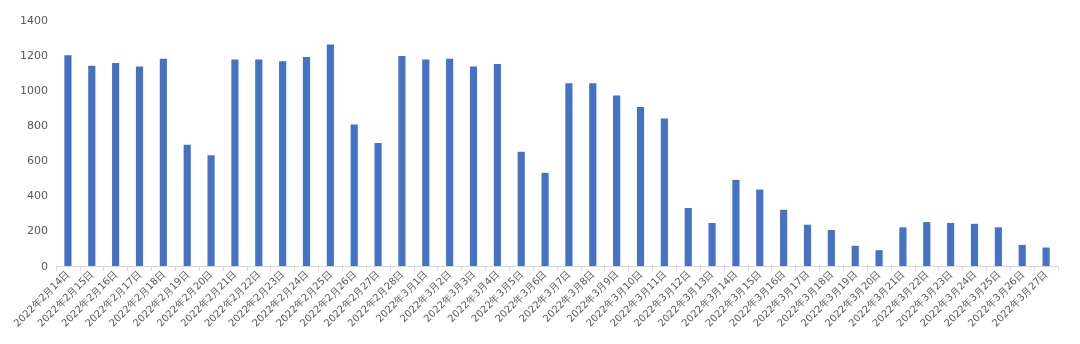  I want to click on y-tick-label: 800, so click(37, 125).